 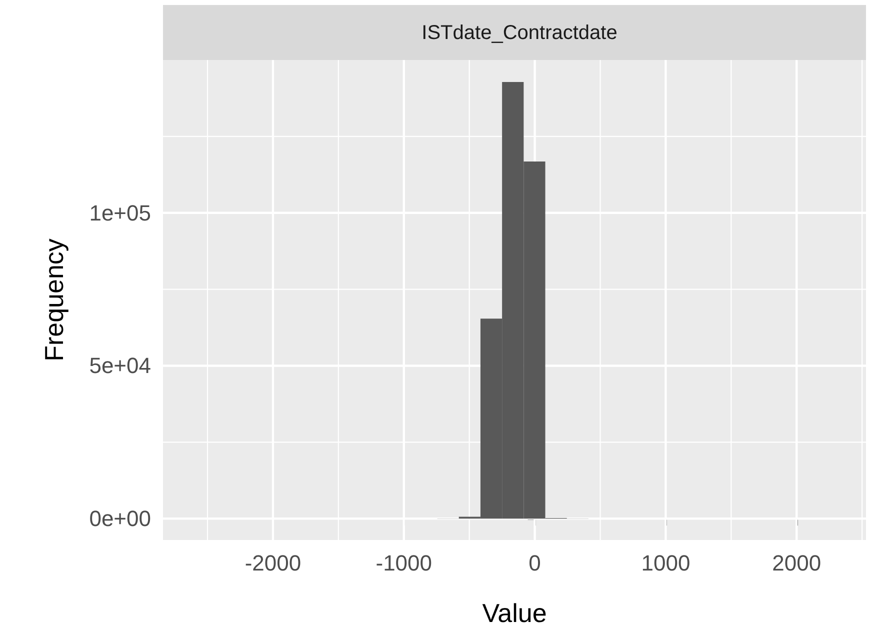 What do you see at coordinates (514, 613) in the screenshot?
I see `x-axis-title: Value` at bounding box center [514, 613].